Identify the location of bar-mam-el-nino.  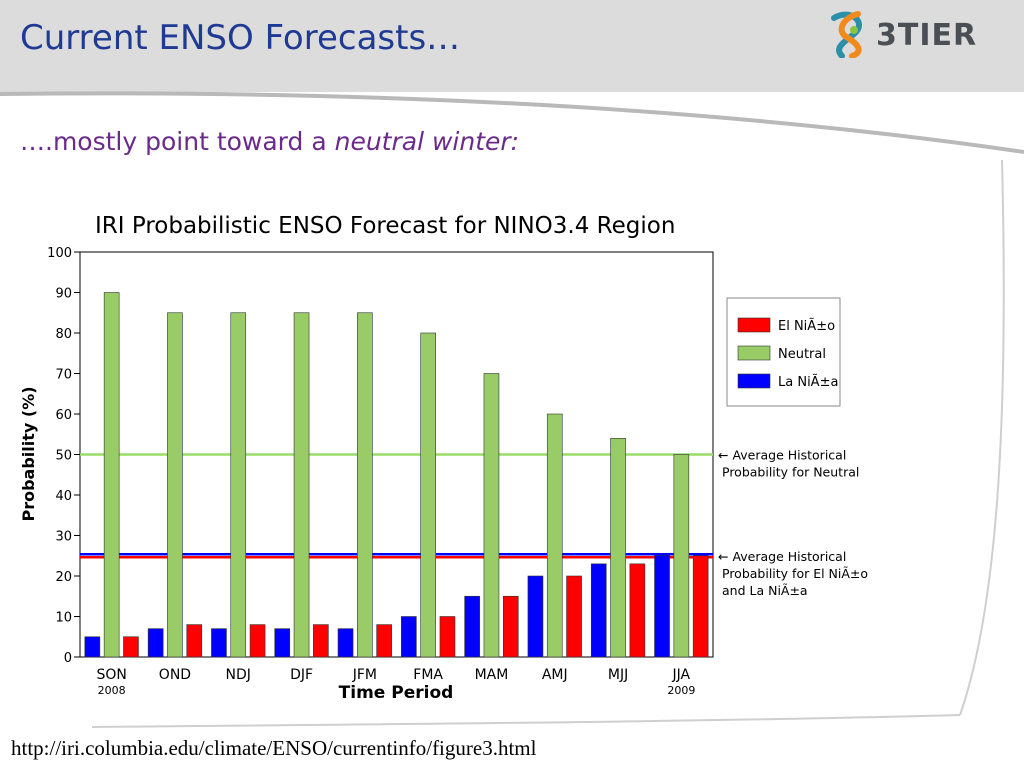
(510, 626).